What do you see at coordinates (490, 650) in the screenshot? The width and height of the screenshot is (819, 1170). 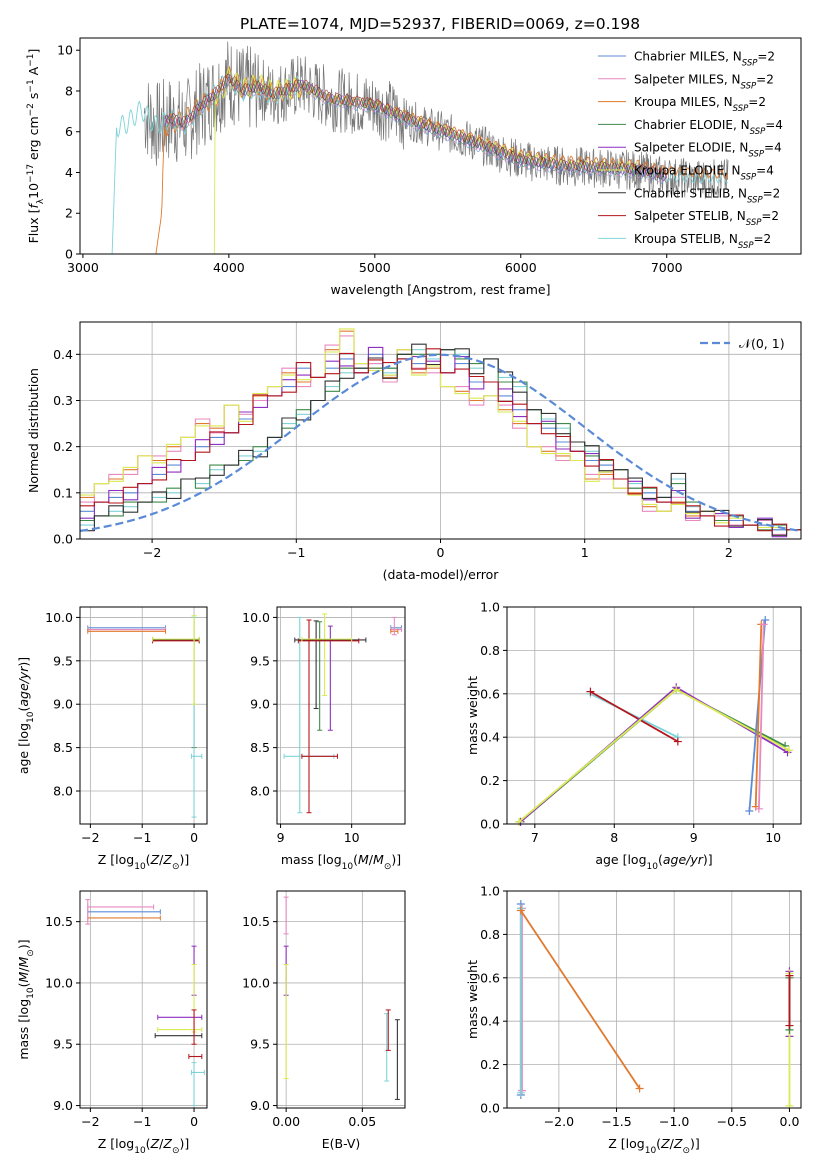 I see `y-tick-label: 0.8` at bounding box center [490, 650].